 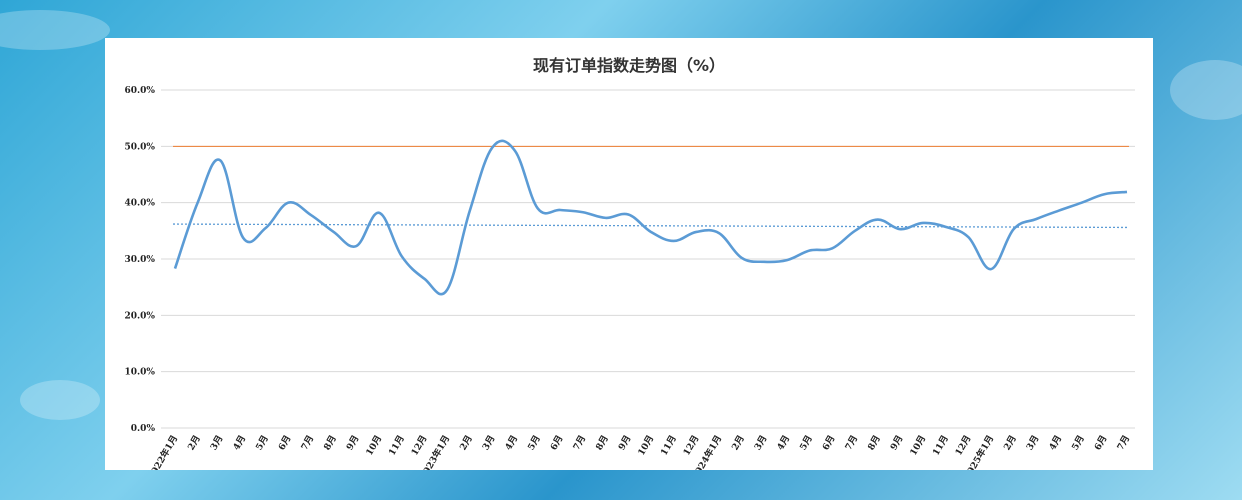 I want to click on y-axis-ticks: 0.0% 10.0% 20.0% 30.0% 40.0% 50.0% 60.0%, so click(x=140, y=260).